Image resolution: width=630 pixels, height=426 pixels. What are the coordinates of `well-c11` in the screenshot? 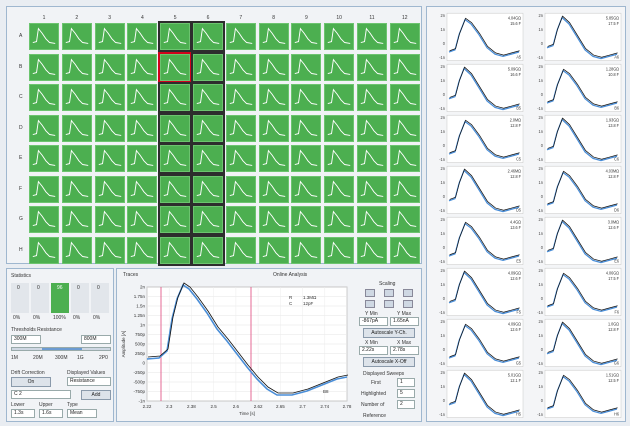 It's located at (372, 97).